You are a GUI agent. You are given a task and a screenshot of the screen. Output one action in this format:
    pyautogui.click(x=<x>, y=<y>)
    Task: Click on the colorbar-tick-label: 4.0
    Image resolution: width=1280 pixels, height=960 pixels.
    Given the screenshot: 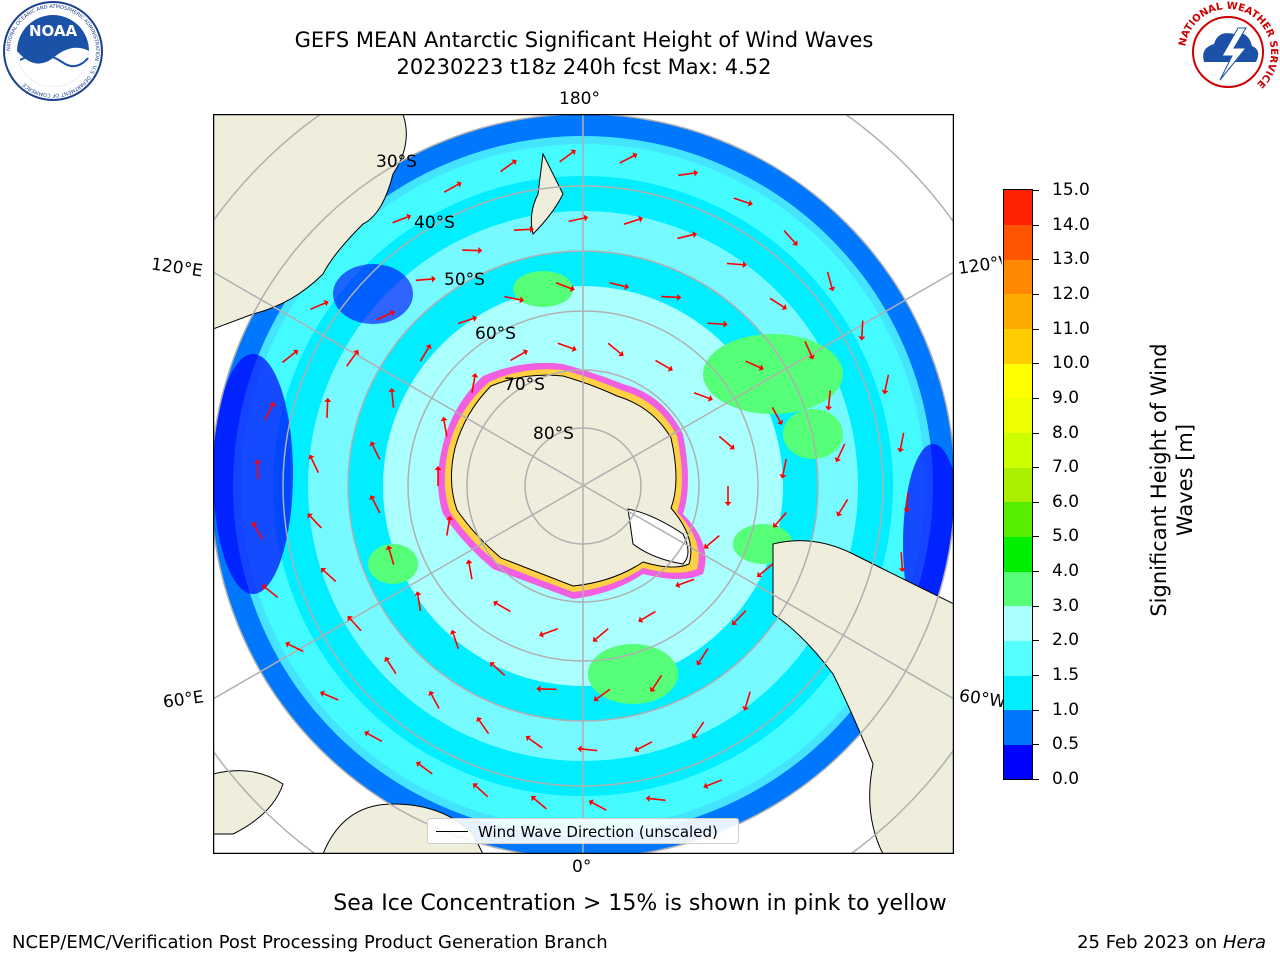 What is the action you would take?
    pyautogui.click(x=1066, y=571)
    